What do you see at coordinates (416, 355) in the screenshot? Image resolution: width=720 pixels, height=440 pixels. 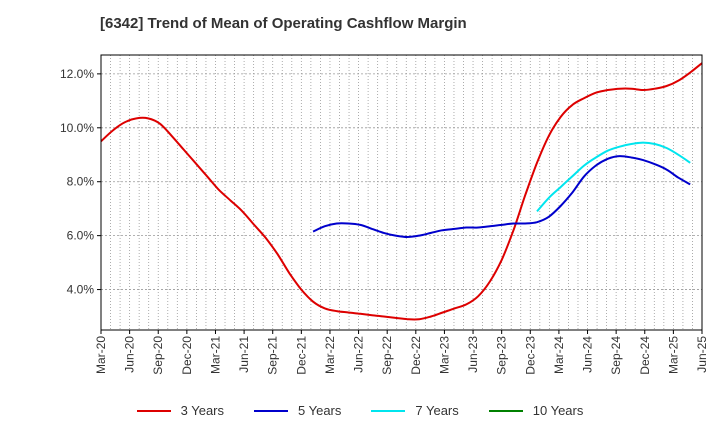 I see `x-tick-label: Dec-22` at bounding box center [416, 355].